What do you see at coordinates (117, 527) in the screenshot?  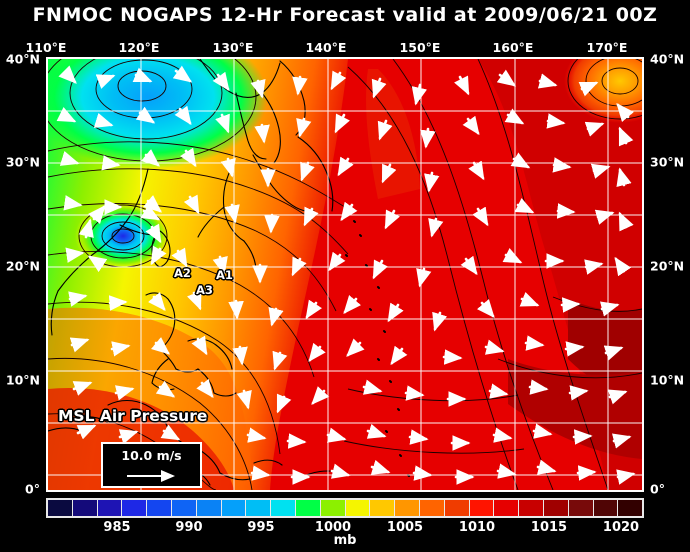 I see `colorbar-tick-985: 985` at bounding box center [117, 527].